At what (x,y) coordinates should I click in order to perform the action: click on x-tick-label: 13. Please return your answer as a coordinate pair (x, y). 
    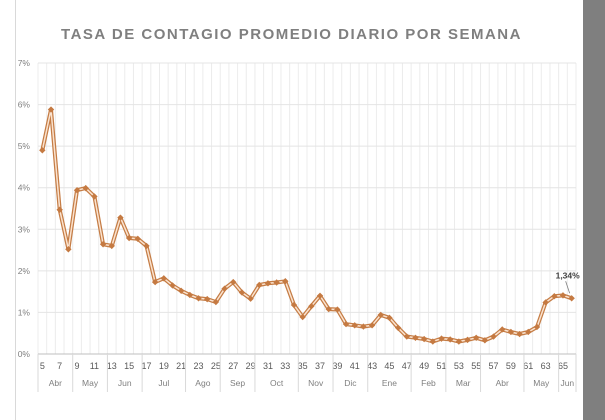
    Looking at the image, I should click on (112, 366).